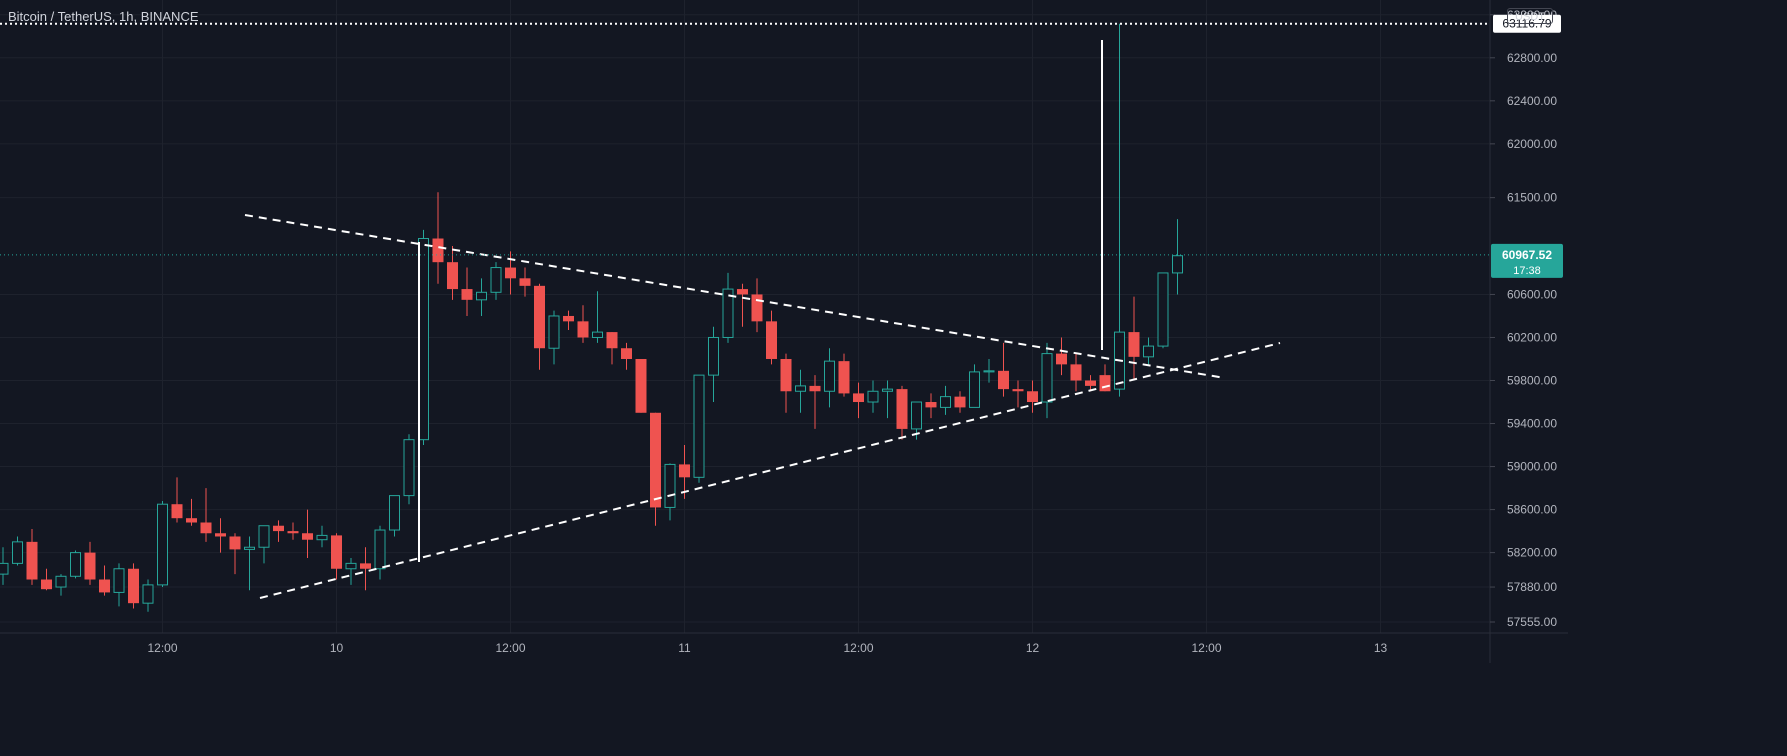 The height and width of the screenshot is (756, 1787). I want to click on chart-title: Bitcoin / TetherUS, 1h, BINANCE, so click(103, 16).